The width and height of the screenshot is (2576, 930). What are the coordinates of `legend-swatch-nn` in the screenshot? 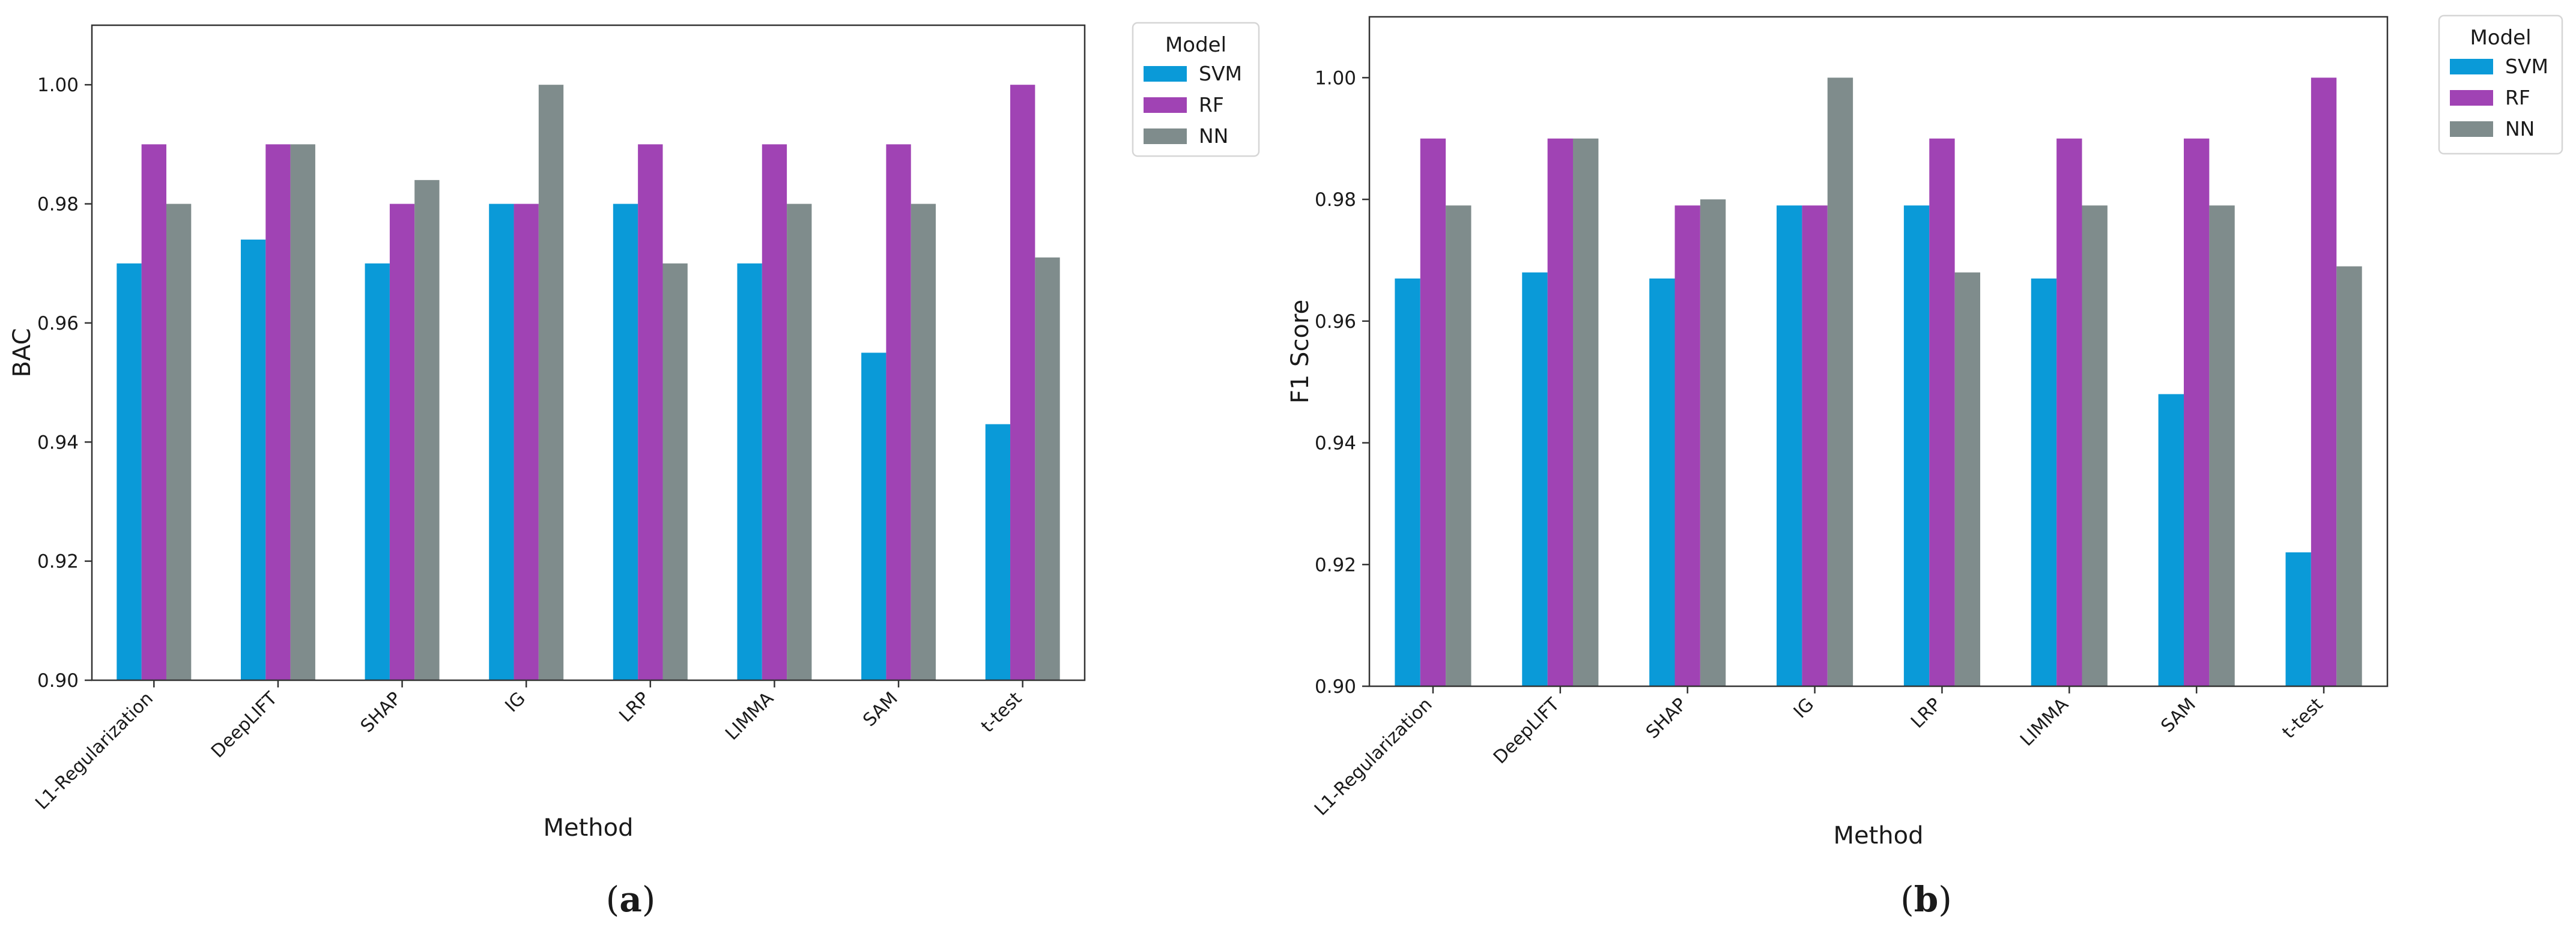 It's located at (1165, 136).